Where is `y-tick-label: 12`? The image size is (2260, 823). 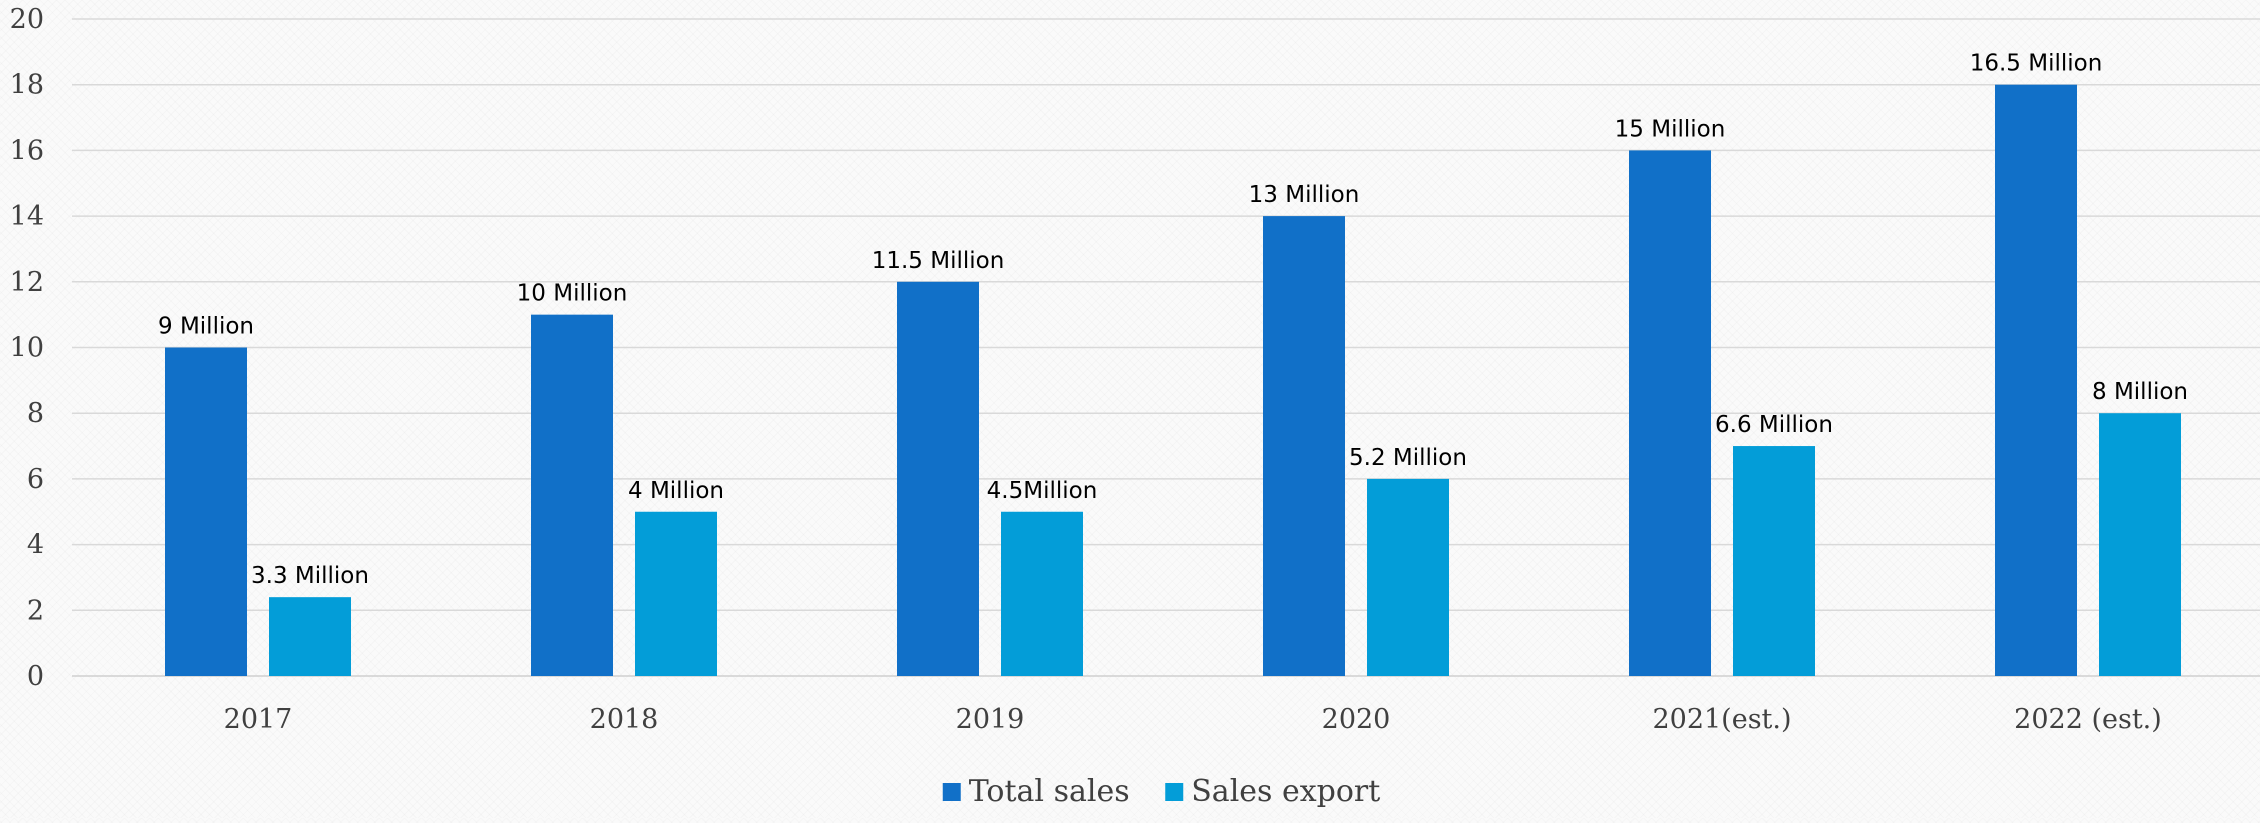
y-tick-label: 12 is located at coordinates (27, 282).